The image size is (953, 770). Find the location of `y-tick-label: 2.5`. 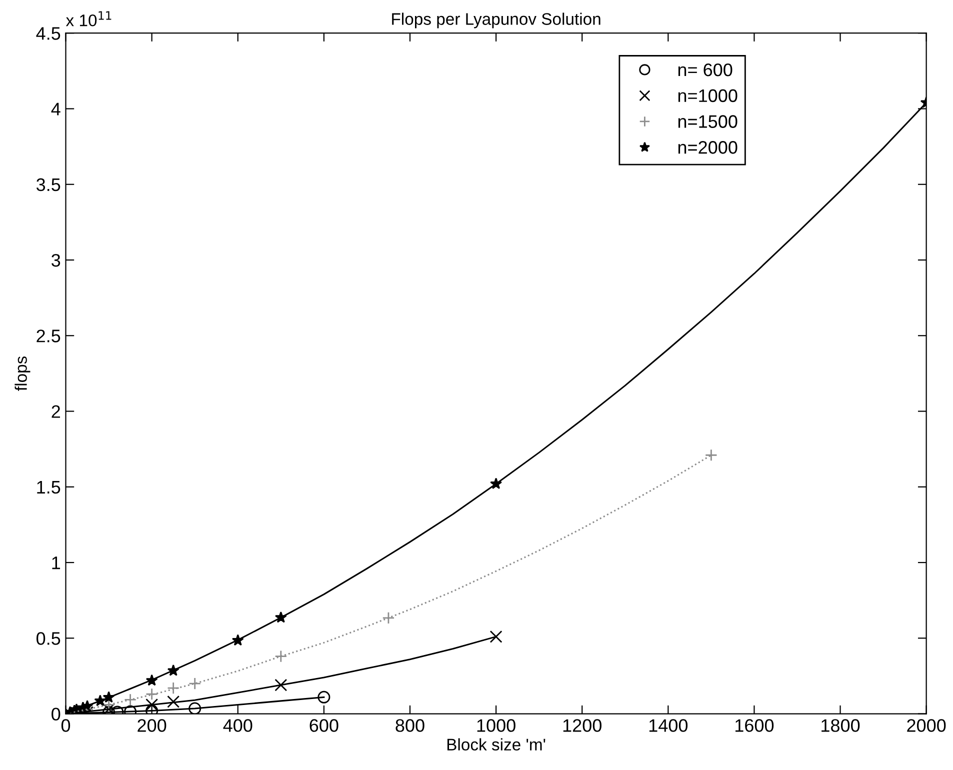

y-tick-label: 2.5 is located at coordinates (48, 336).